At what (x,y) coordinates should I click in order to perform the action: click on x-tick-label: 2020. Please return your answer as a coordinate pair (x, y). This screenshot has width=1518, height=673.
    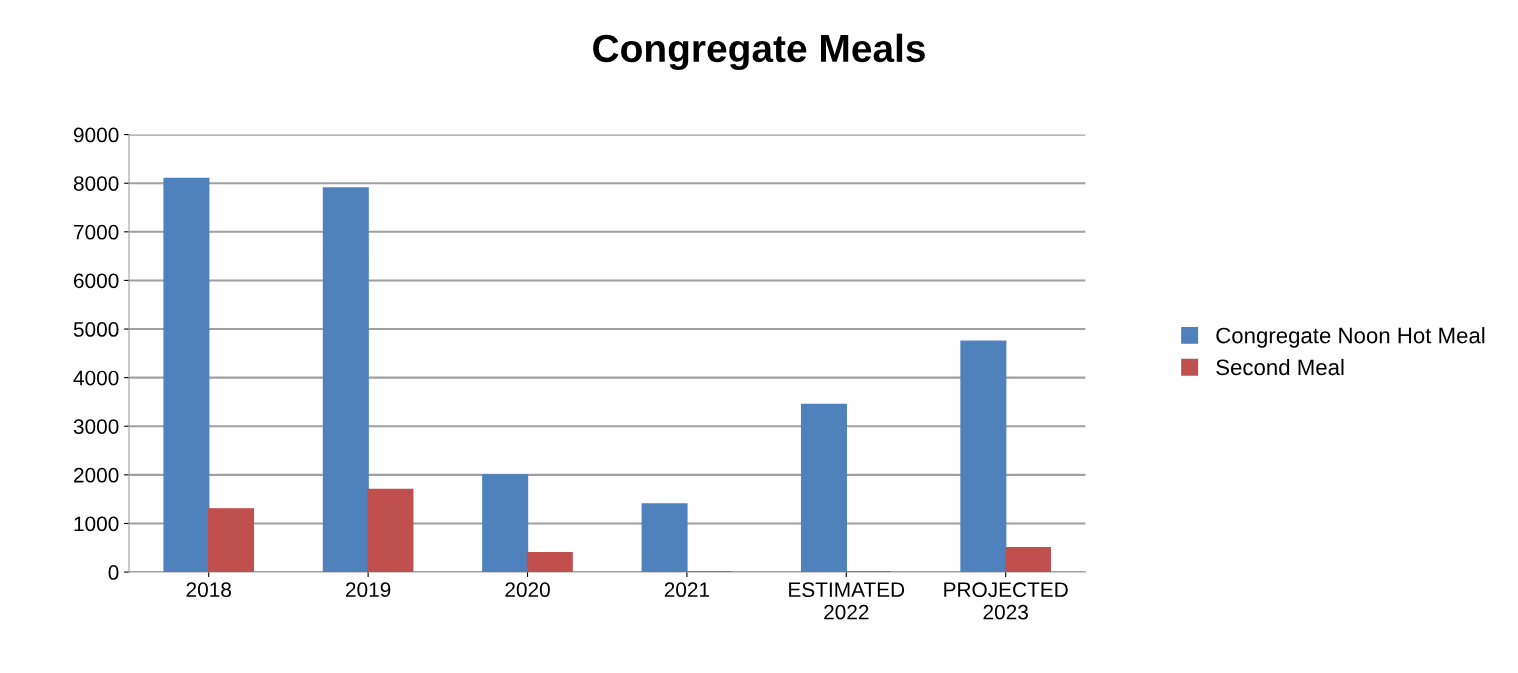
    Looking at the image, I should click on (527, 590).